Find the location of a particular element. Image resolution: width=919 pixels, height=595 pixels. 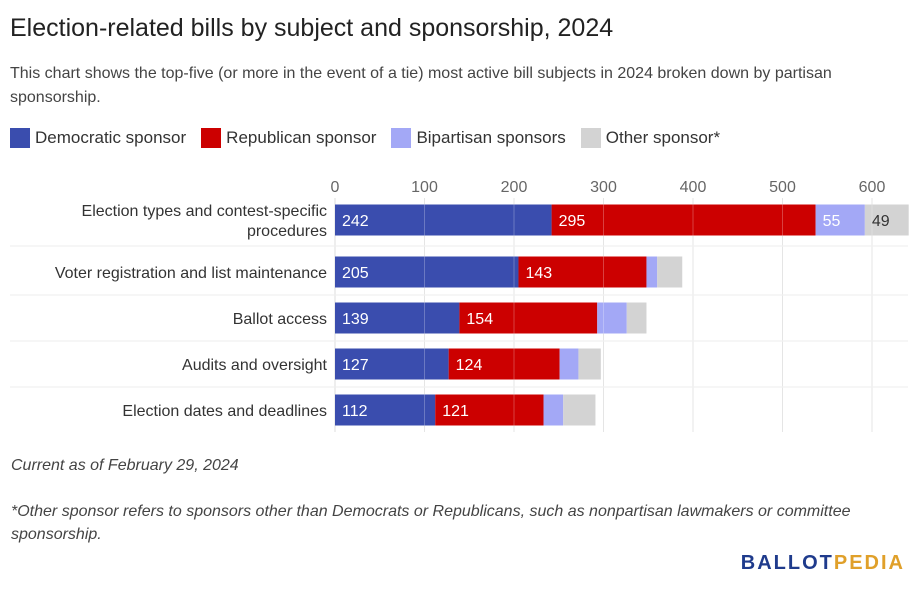

legend-item-democratic: Democratic sponsor is located at coordinates (98, 138).